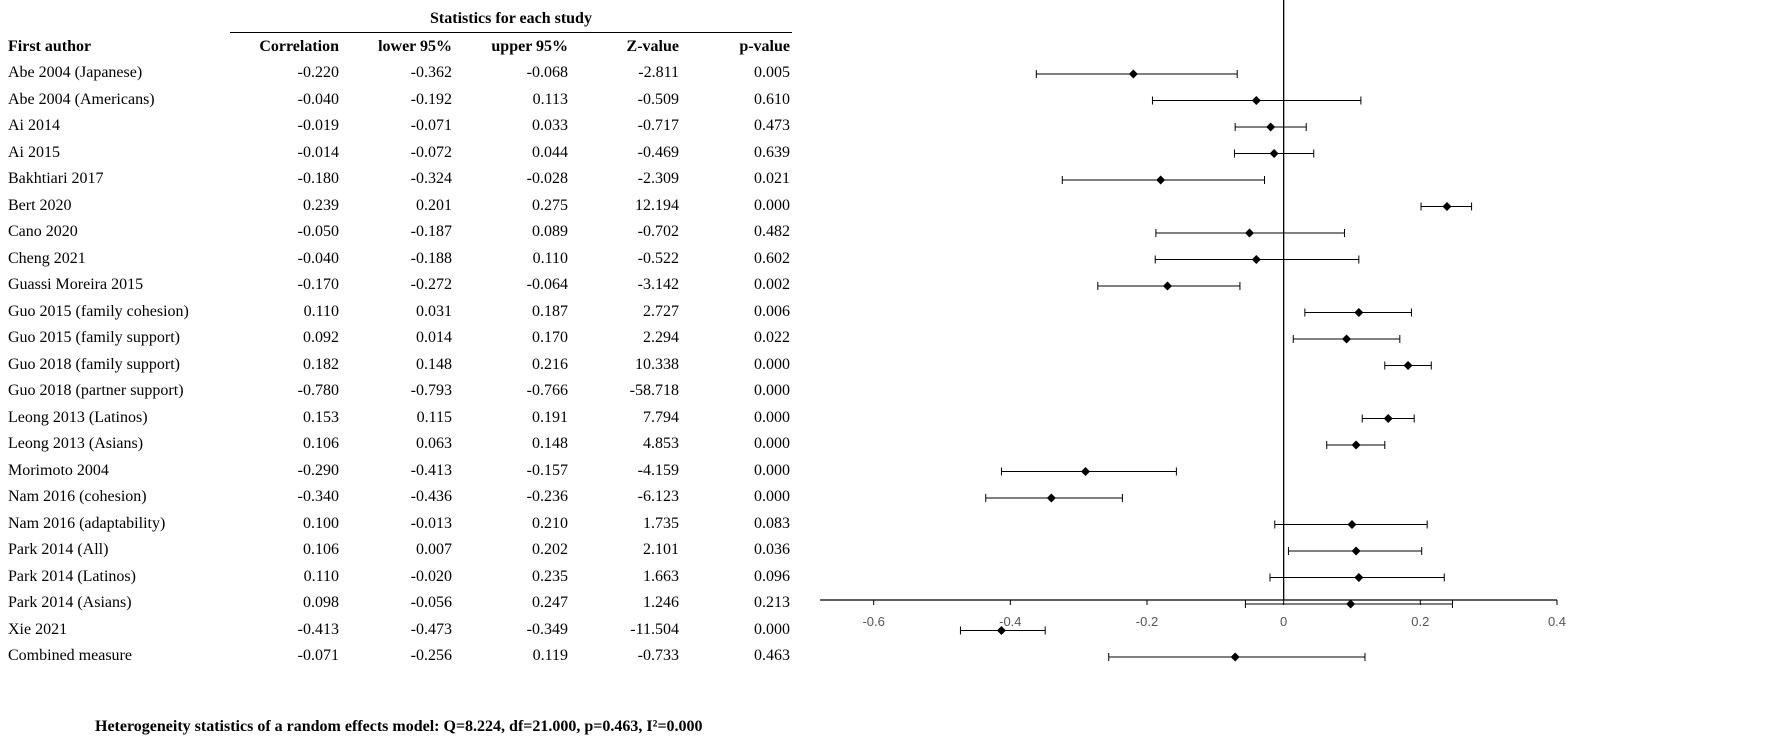 This screenshot has height=745, width=1772. What do you see at coordinates (658, 178) in the screenshot?
I see `row-4-z-value: -2.309` at bounding box center [658, 178].